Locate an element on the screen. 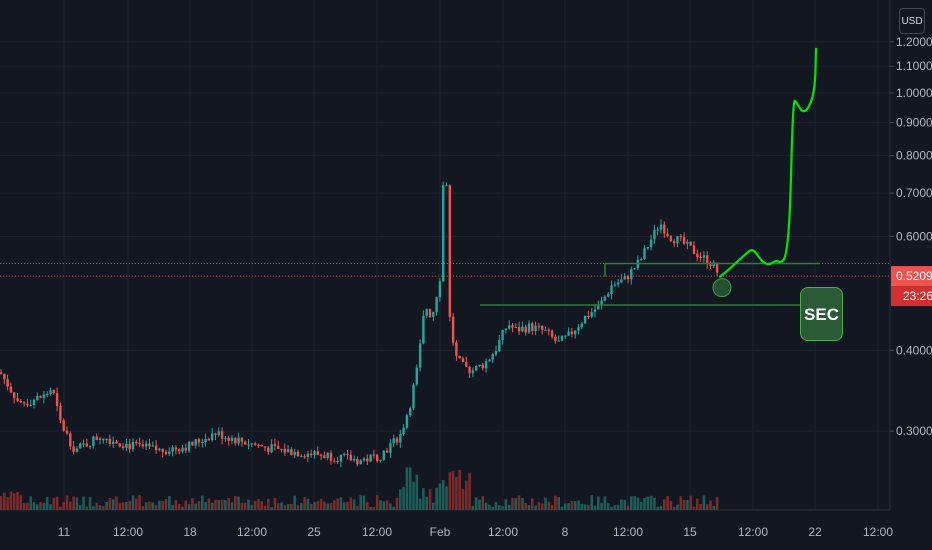 Image resolution: width=932 pixels, height=550 pixels. time-tick-label: 8 is located at coordinates (565, 532).